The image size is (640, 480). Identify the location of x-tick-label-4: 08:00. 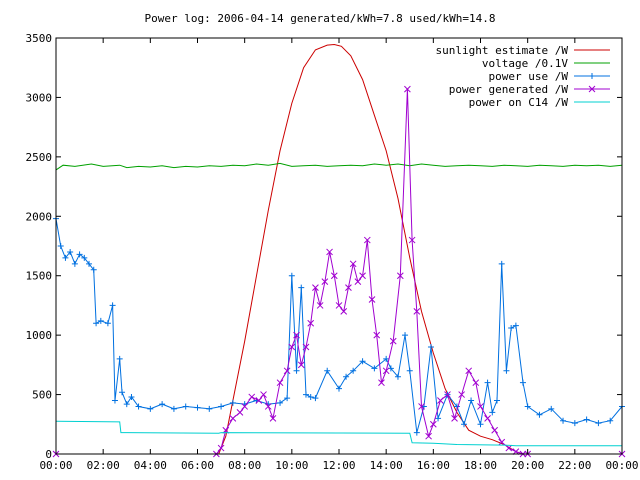
(244, 465).